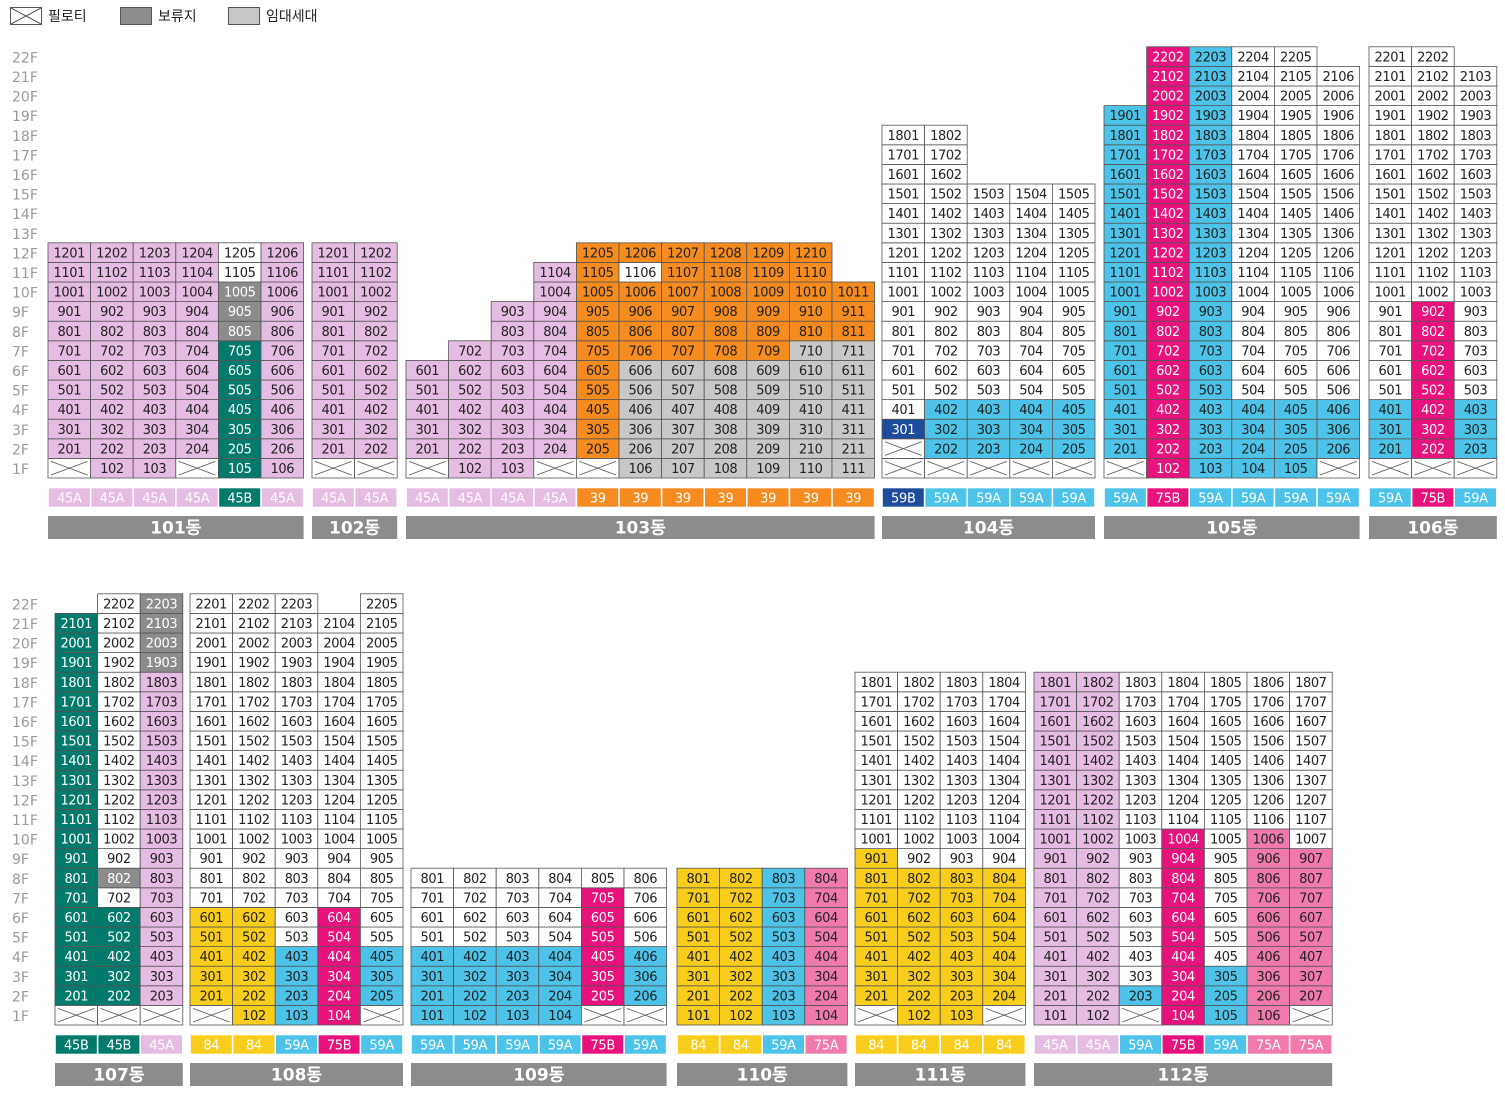  I want to click on unit-number: 1501, so click(877, 742).